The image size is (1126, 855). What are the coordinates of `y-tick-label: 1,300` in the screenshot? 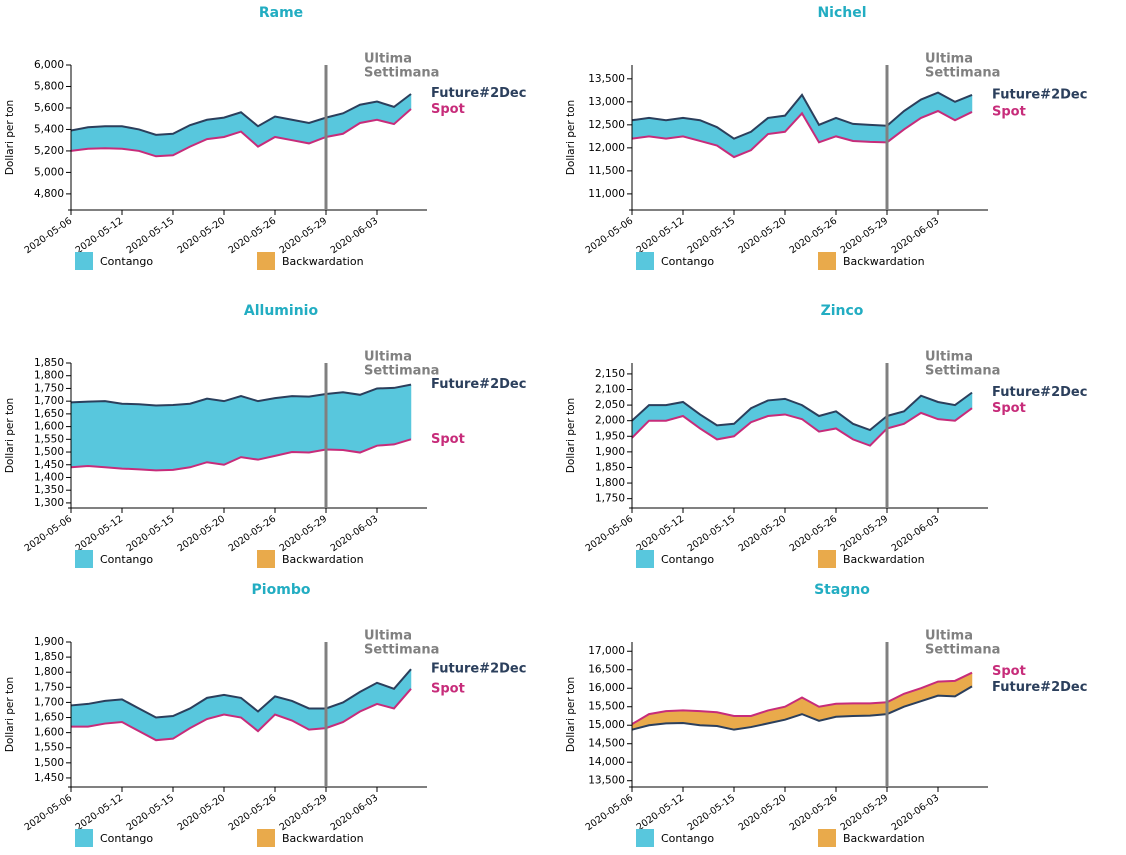 It's located at (49, 503).